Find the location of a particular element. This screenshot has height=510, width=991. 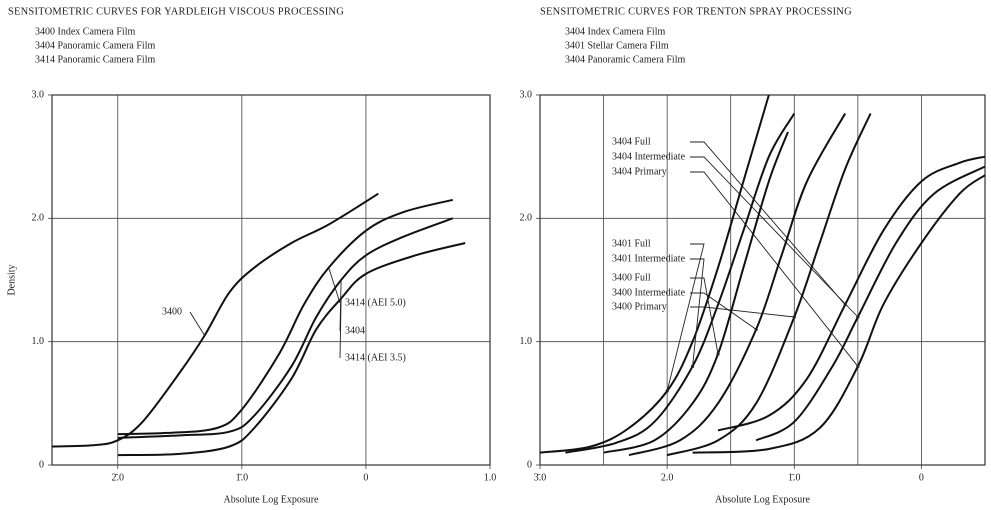

curve-label: 3414 (AEI 3.5) is located at coordinates (375, 357).